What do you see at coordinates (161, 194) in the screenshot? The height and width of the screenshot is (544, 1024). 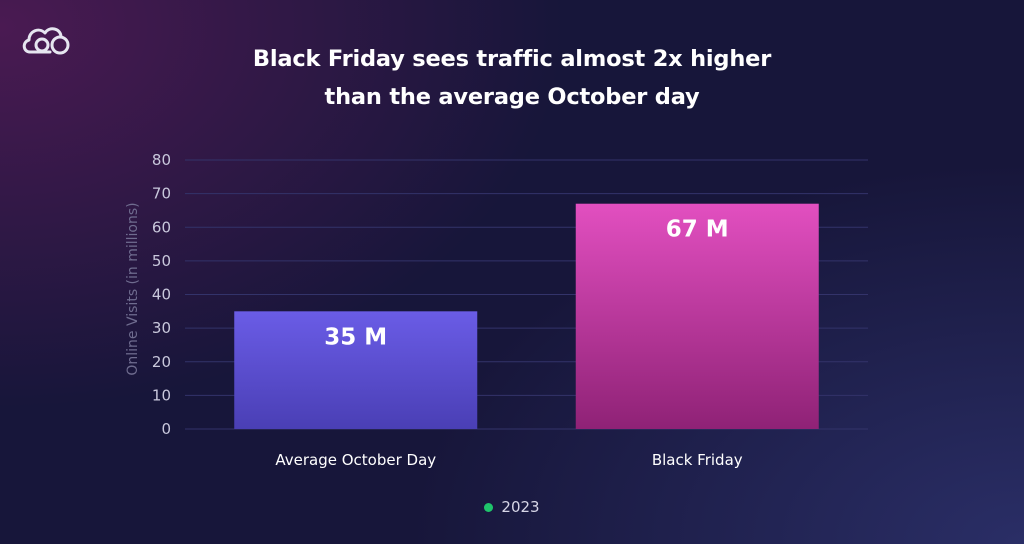 I see `y-tick-label: 70` at bounding box center [161, 194].